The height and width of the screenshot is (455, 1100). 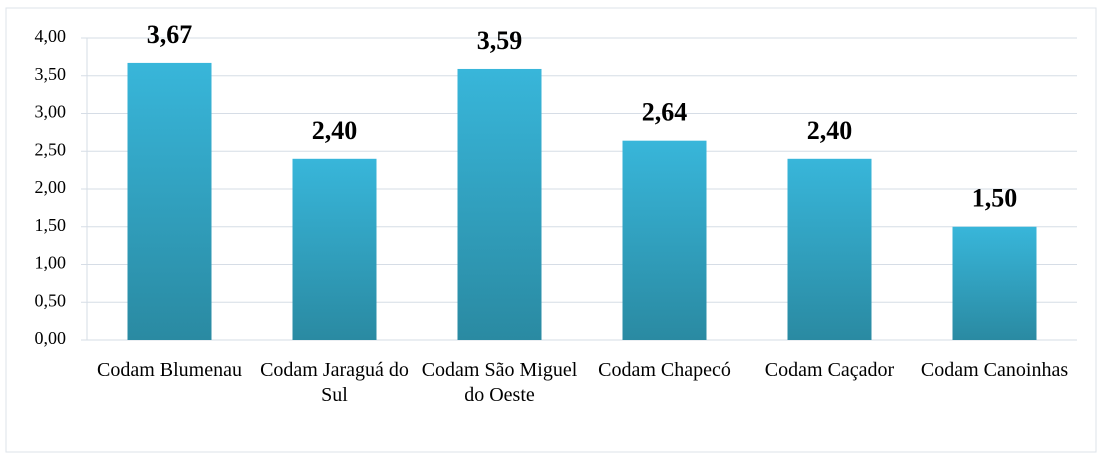 I want to click on data-label: 3,59, so click(x=500, y=40).